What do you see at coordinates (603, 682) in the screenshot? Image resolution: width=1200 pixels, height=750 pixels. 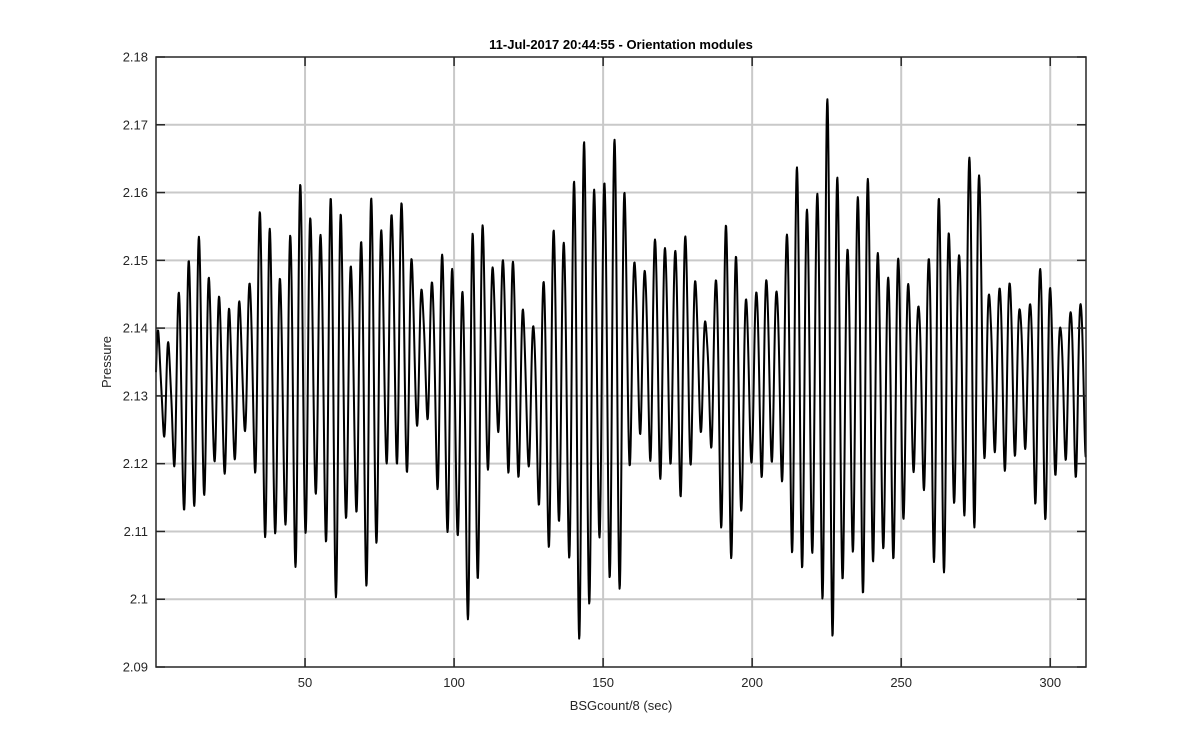 I see `x-tick-label: 150` at bounding box center [603, 682].